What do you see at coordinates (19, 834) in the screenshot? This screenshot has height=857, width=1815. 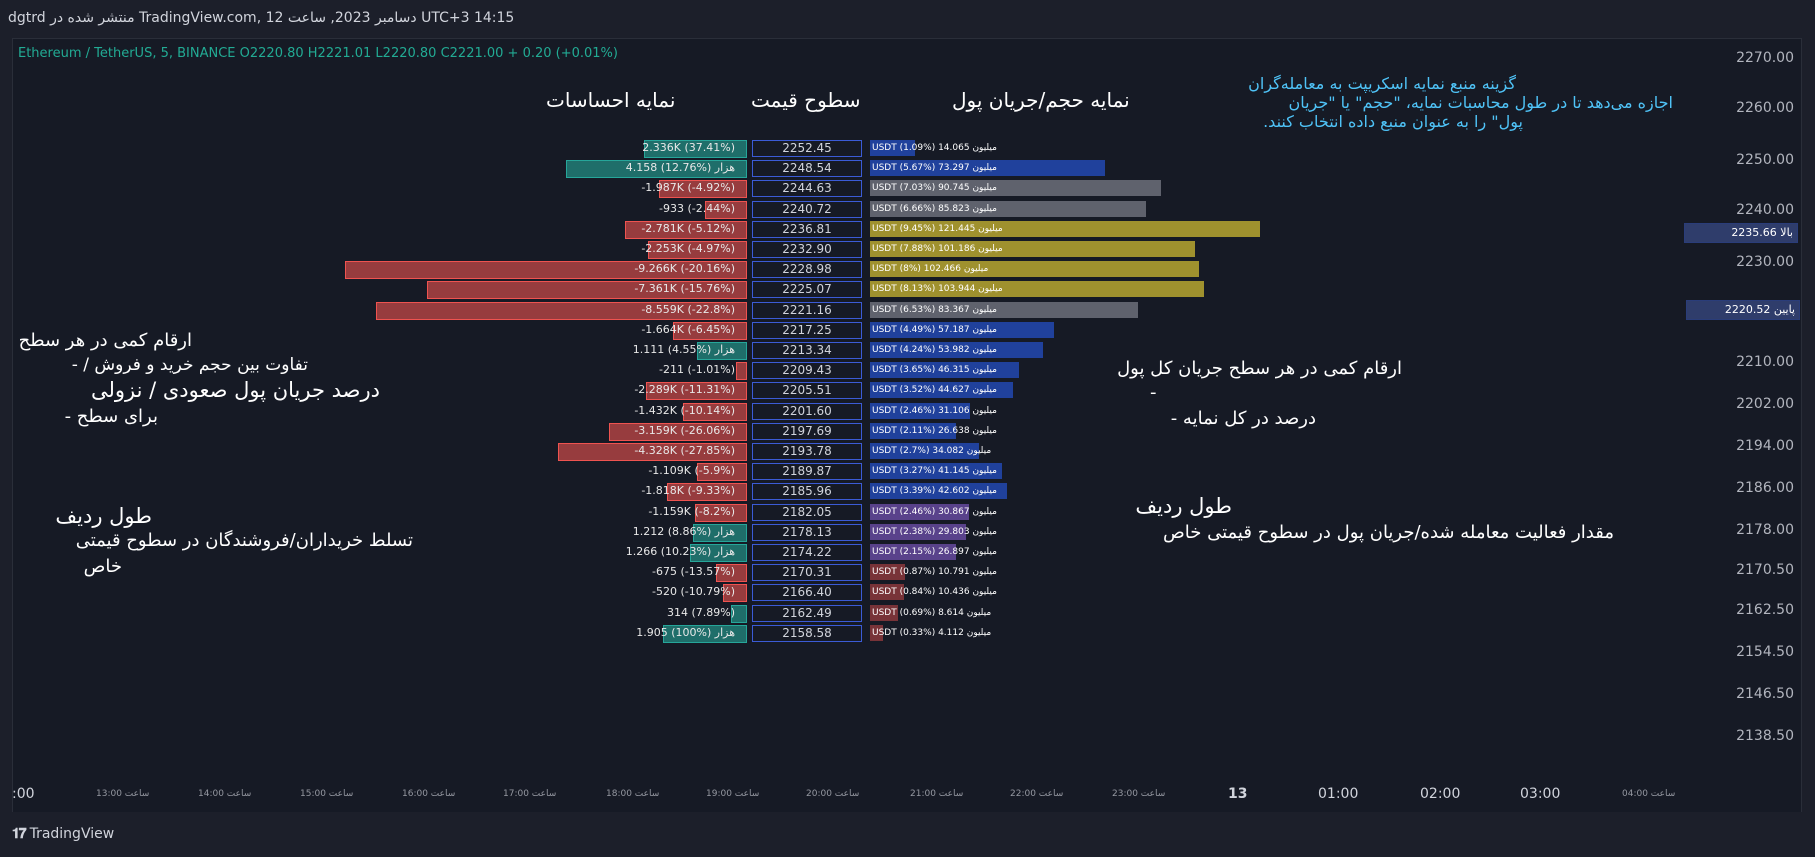 I see `tv-logo-icon: 𝟏𝟕` at bounding box center [19, 834].